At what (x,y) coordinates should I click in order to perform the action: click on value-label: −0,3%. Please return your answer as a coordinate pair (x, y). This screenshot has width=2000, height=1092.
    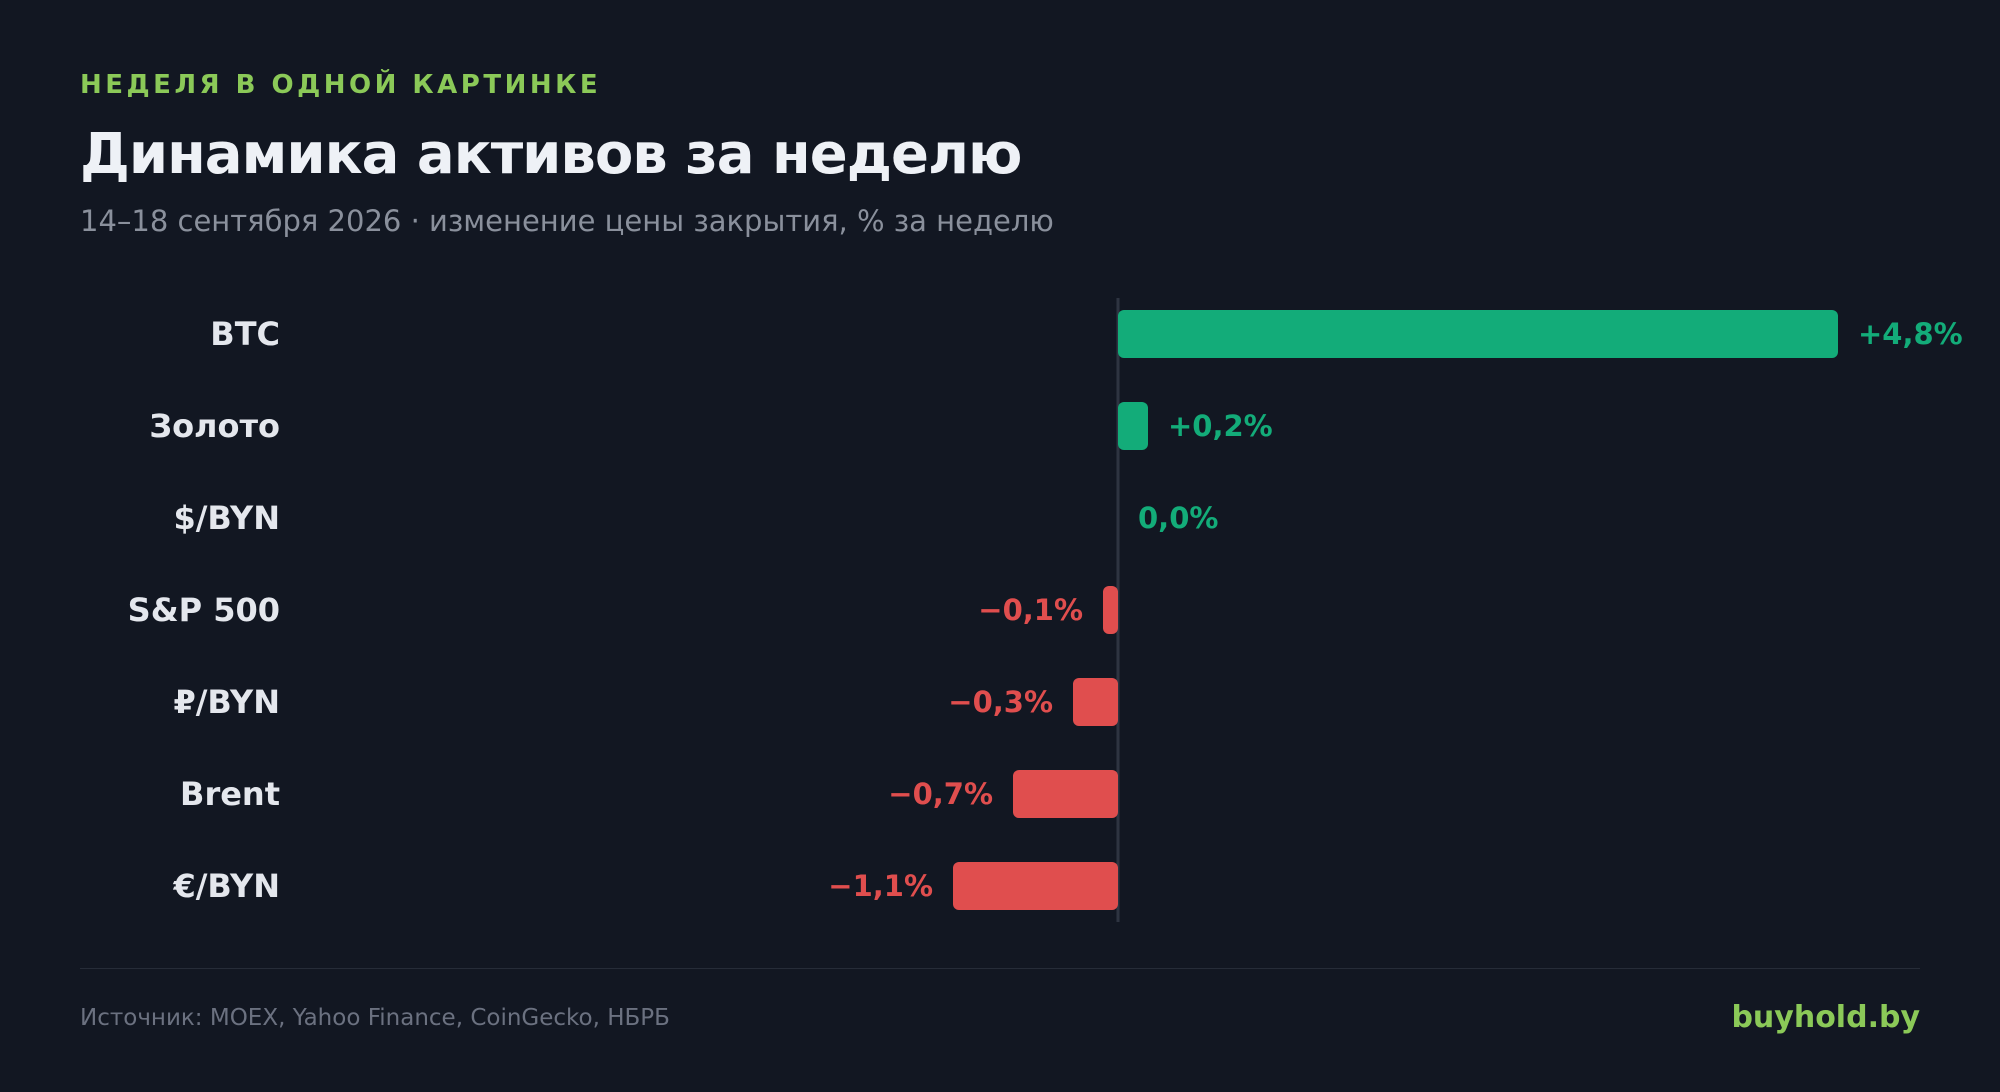
    Looking at the image, I should click on (1000, 702).